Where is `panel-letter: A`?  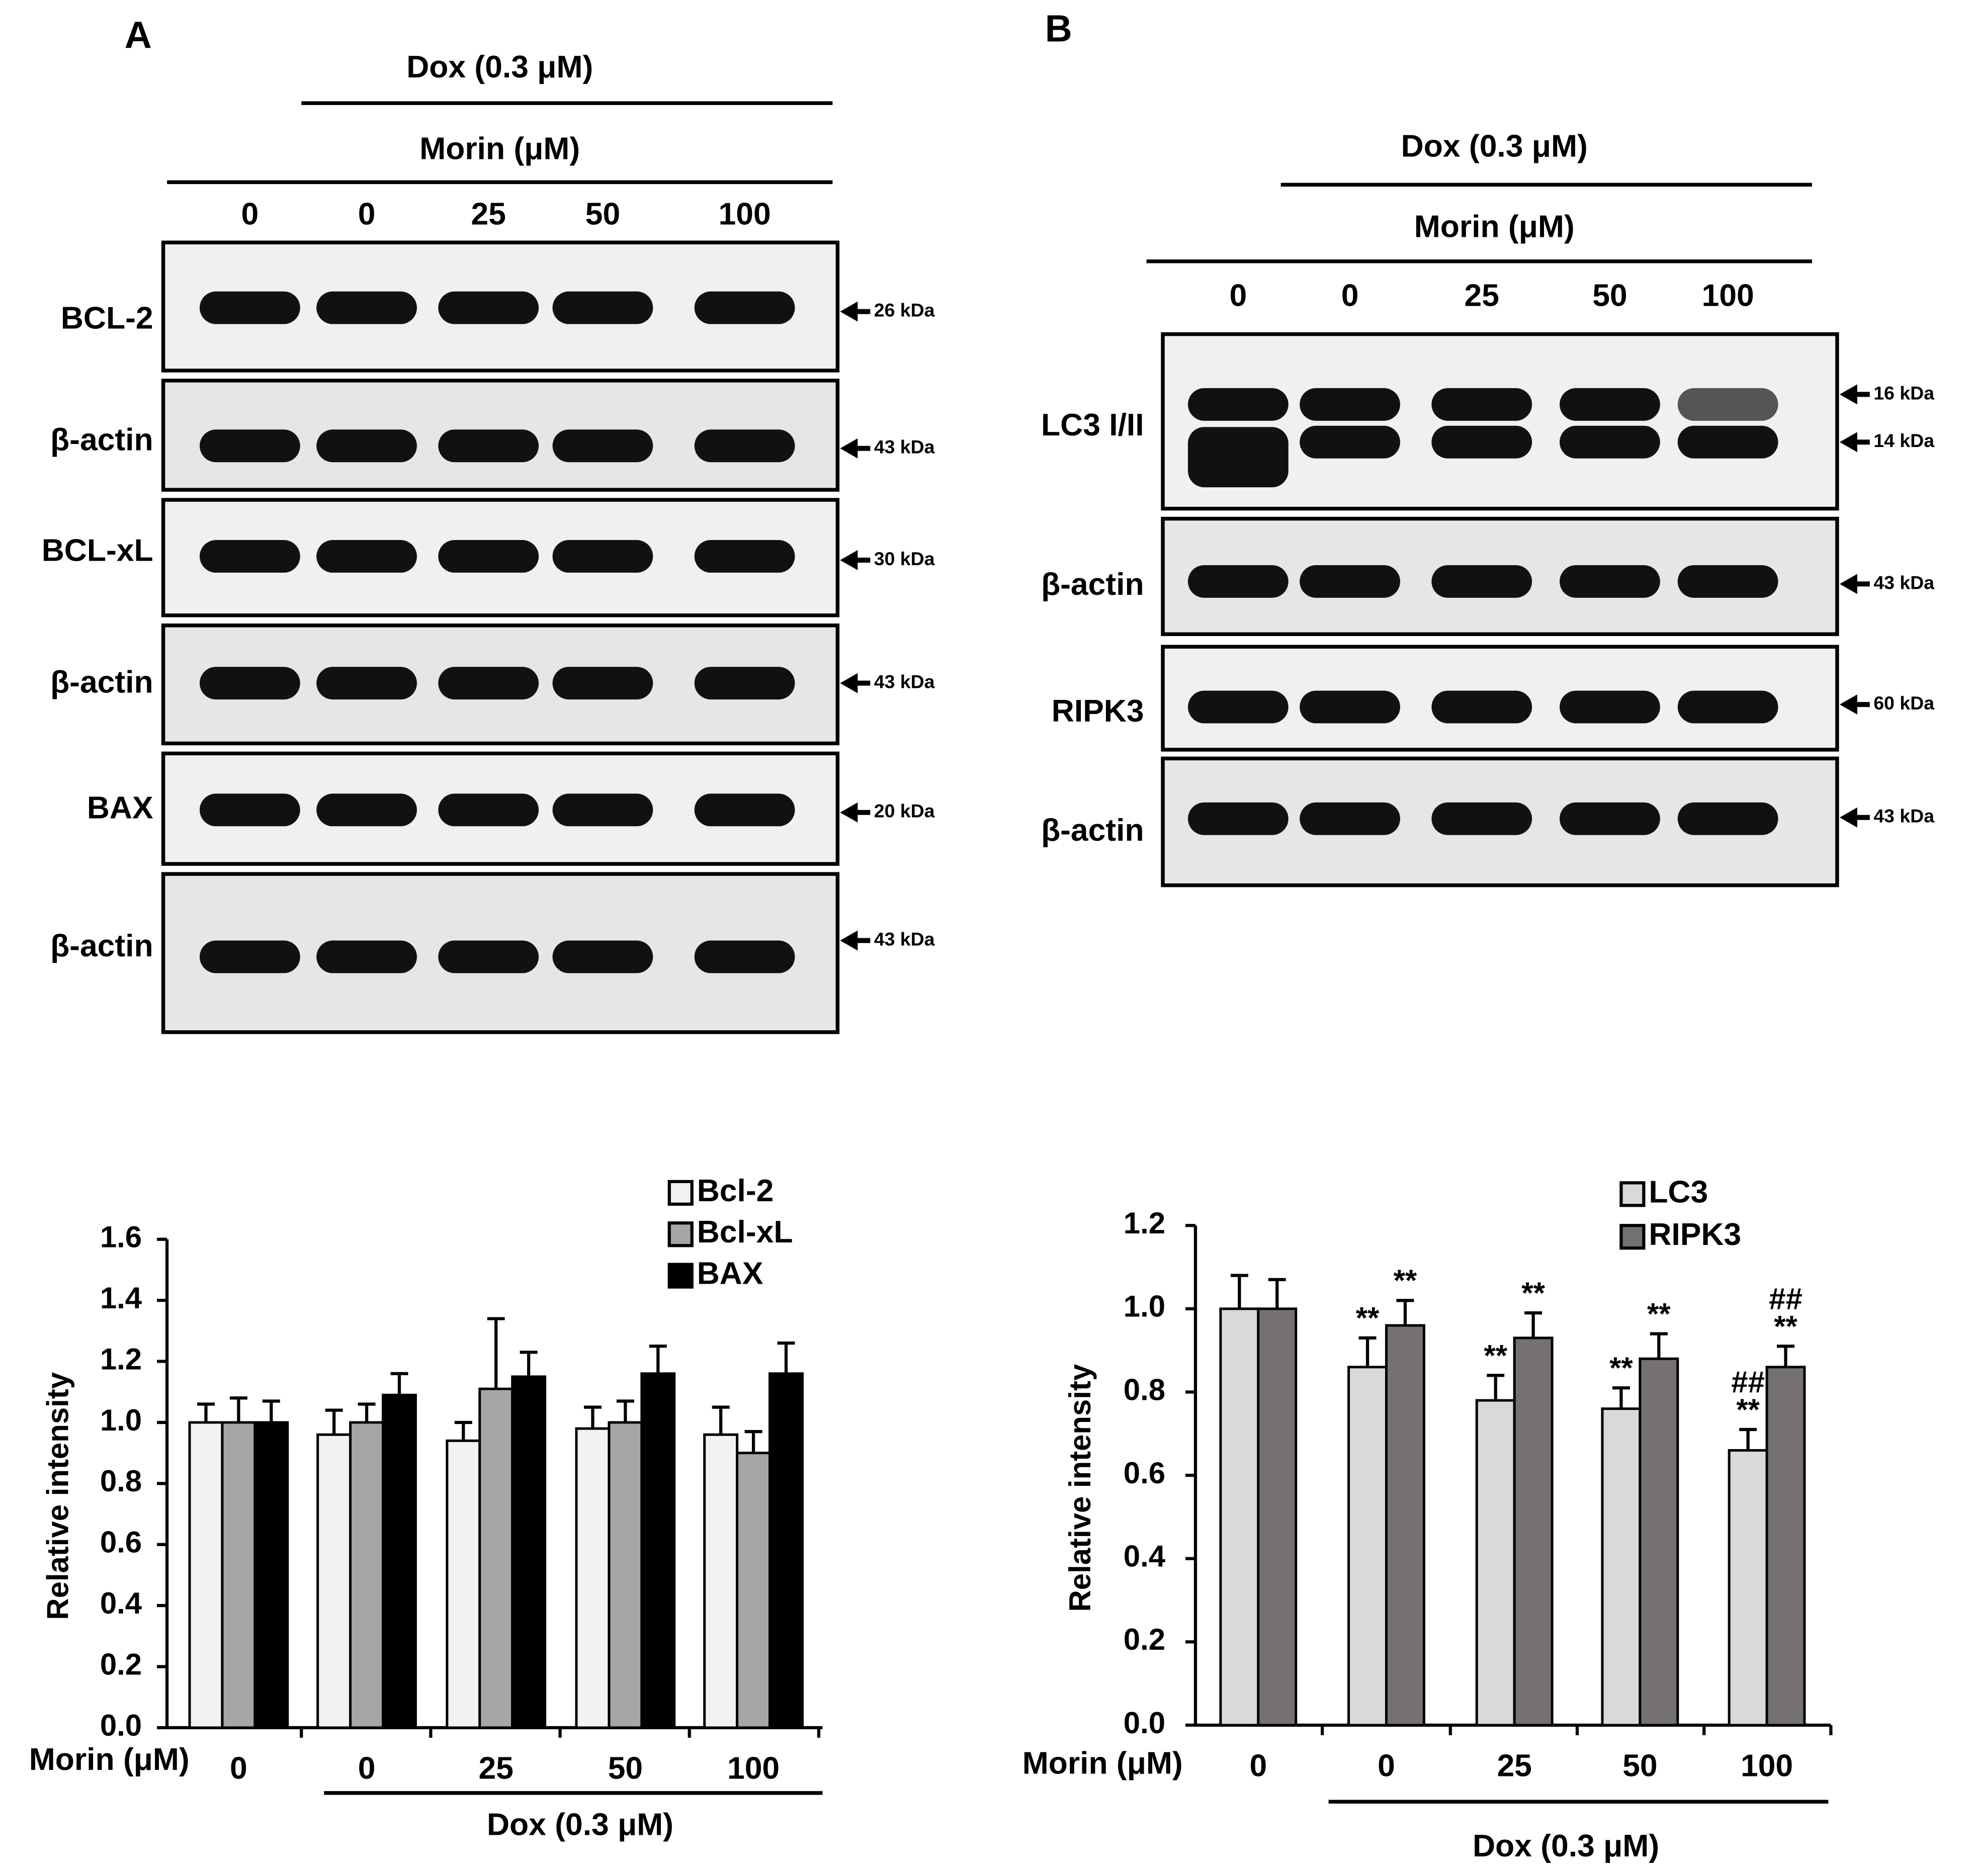
panel-letter: A is located at coordinates (138, 35).